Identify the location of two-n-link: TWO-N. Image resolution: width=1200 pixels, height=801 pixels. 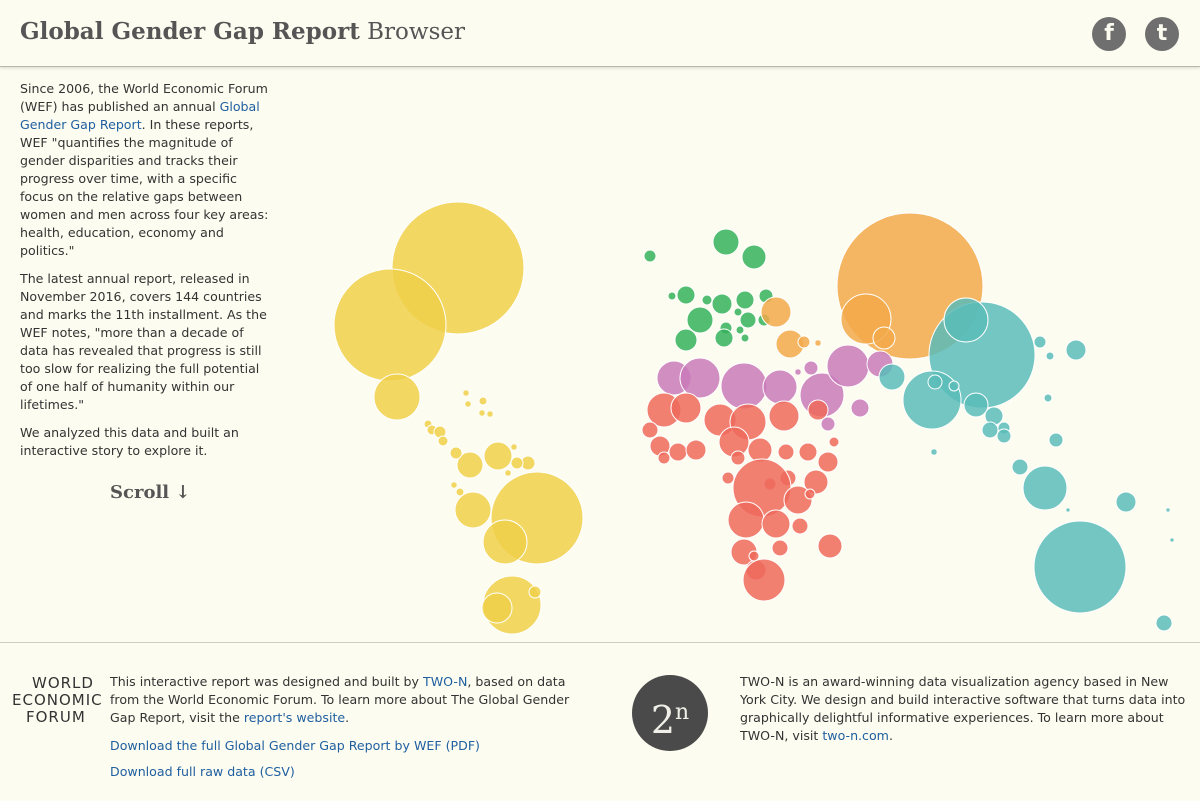
(445, 681).